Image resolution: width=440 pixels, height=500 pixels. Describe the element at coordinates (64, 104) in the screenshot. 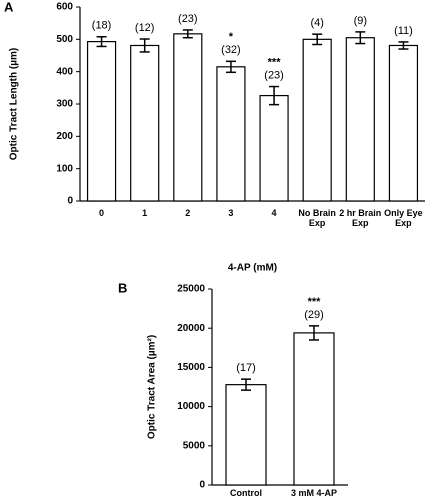

I see `y-tick-label: 300` at that location.